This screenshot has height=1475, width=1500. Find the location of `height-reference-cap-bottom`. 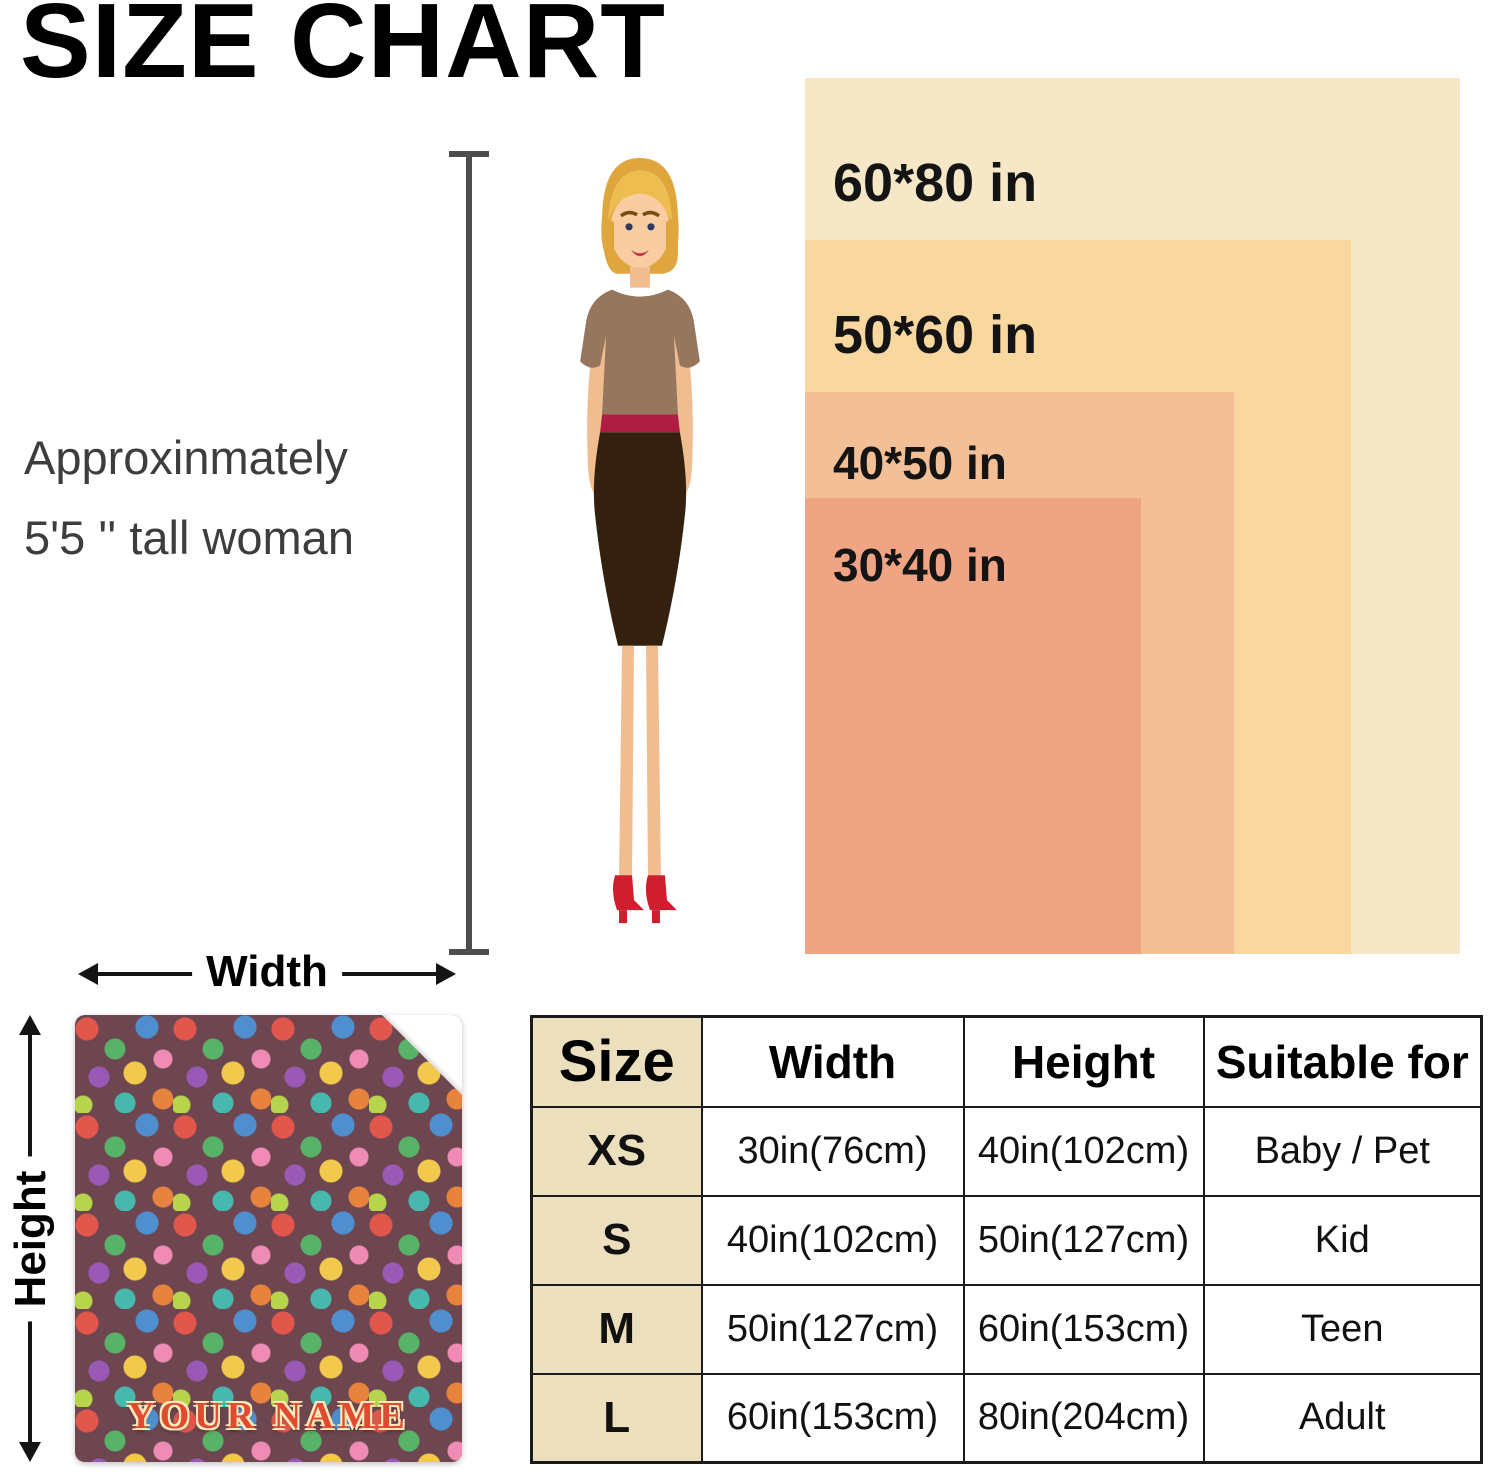

height-reference-cap-bottom is located at coordinates (469, 952).